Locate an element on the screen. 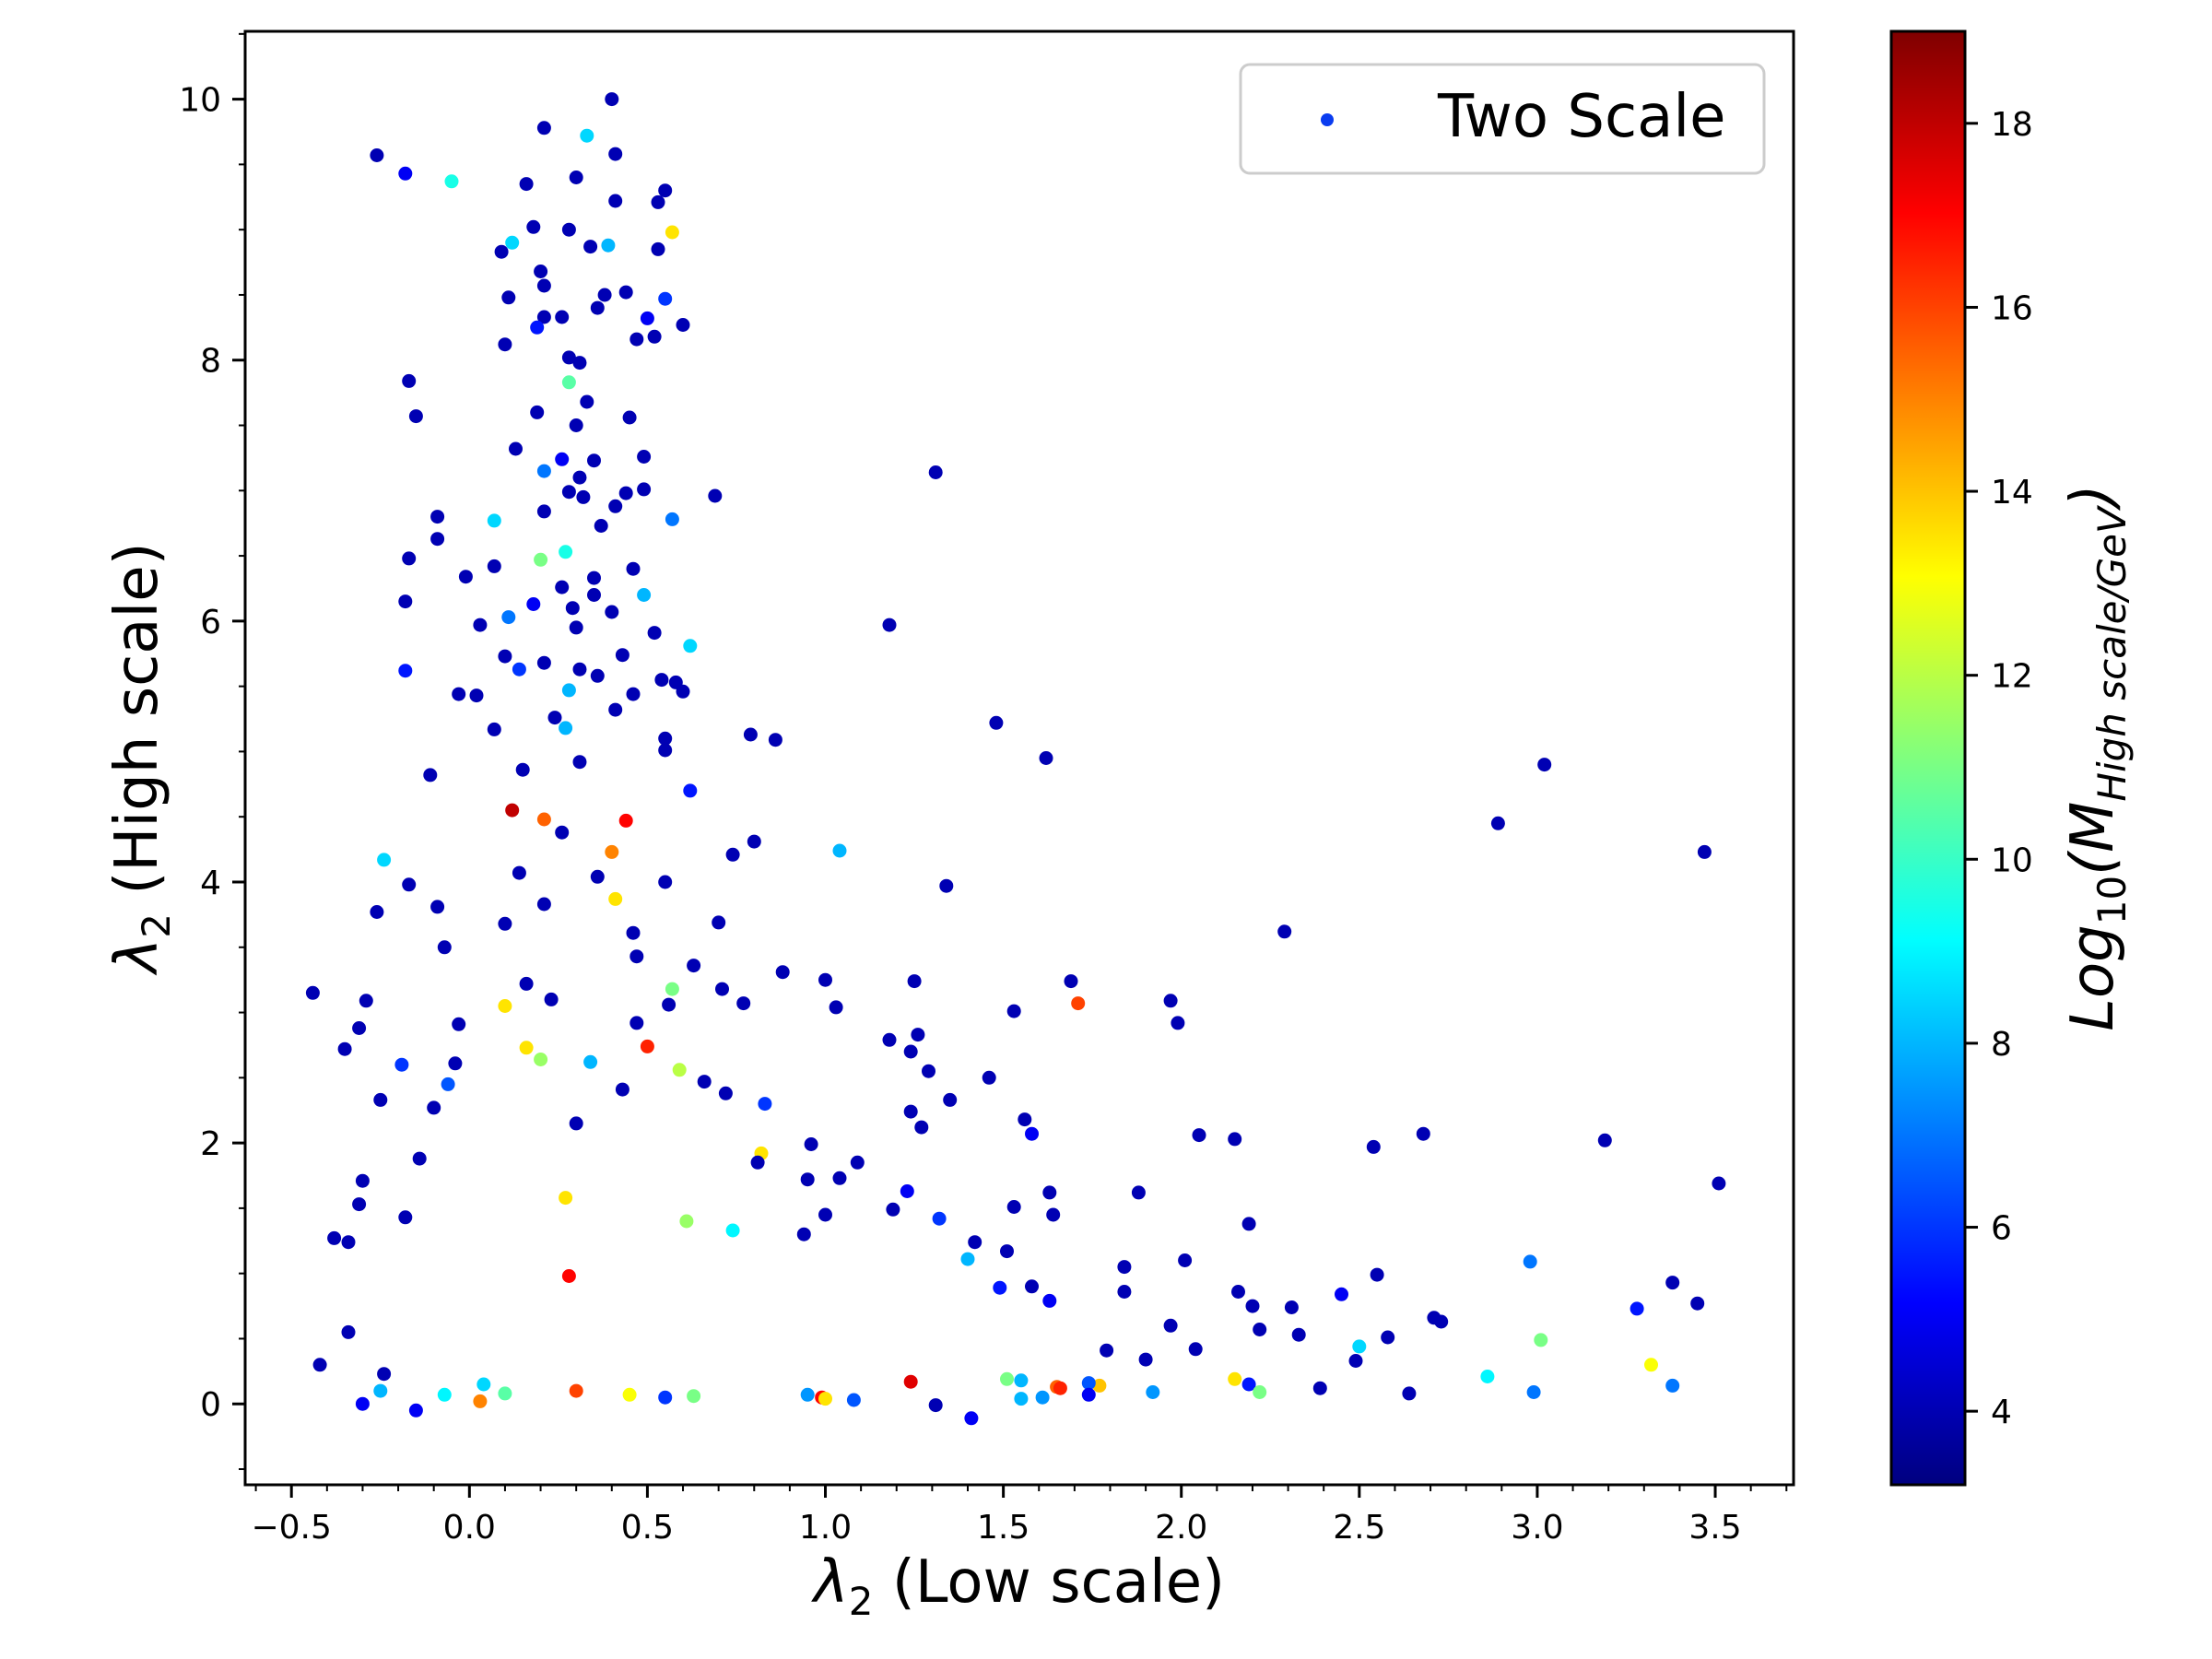 The image size is (2212, 1659). legend-marker is located at coordinates (1327, 119).